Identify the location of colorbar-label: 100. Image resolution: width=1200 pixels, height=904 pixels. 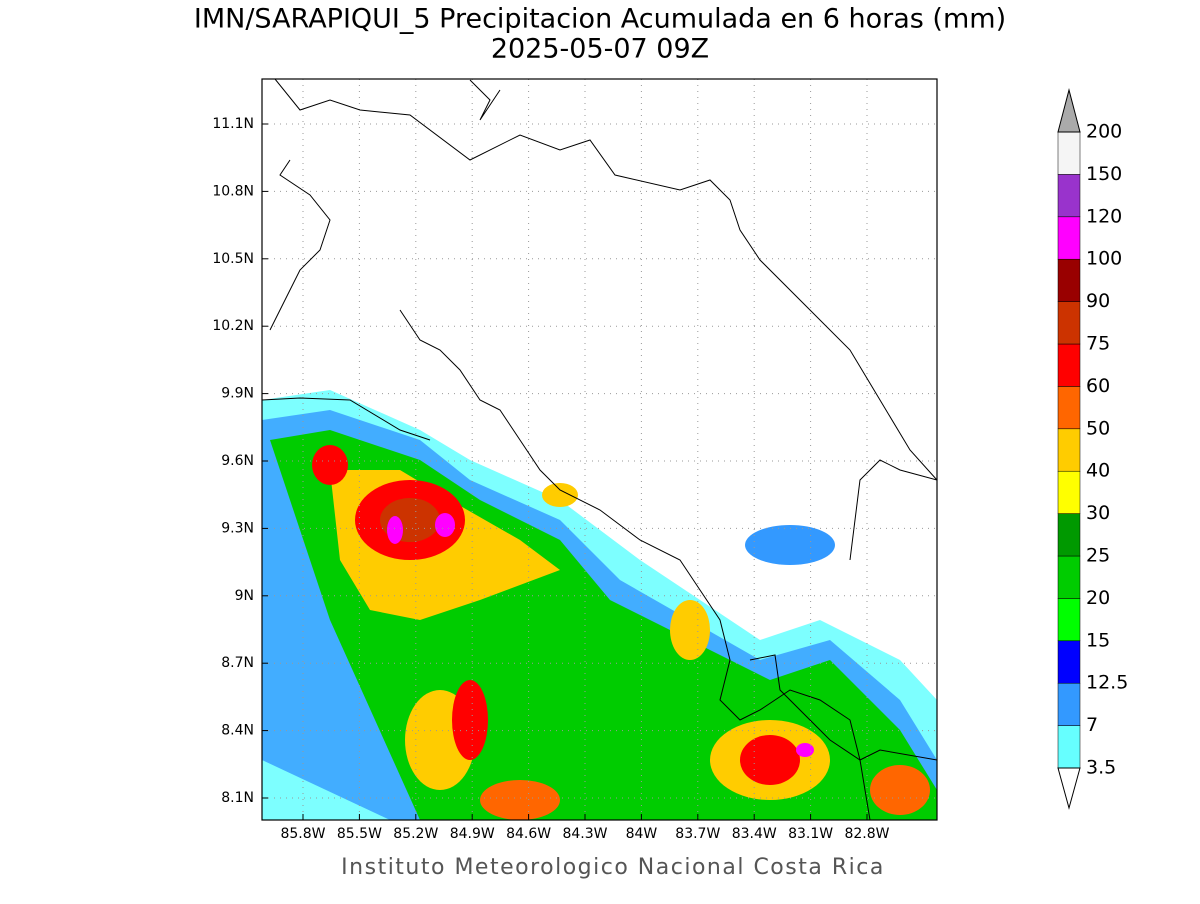
(1104, 259).